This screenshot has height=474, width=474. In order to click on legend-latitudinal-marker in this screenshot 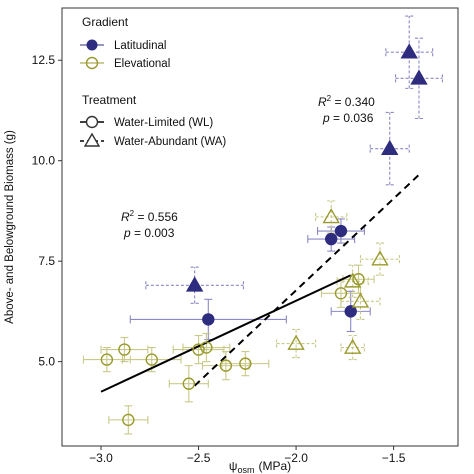, I will do `click(92, 45)`.